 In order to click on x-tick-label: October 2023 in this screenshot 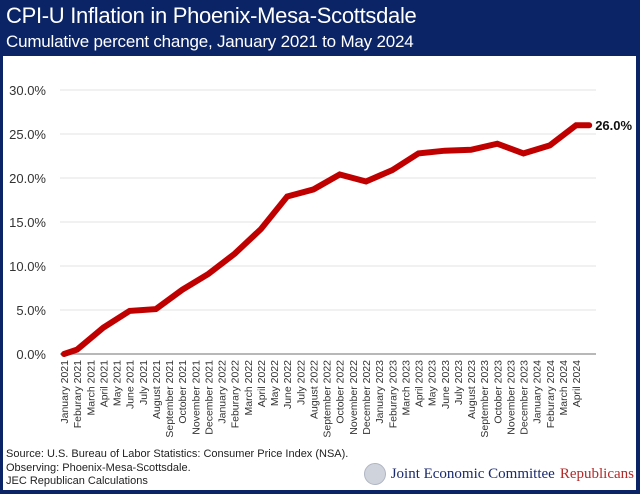, I will do `click(498, 392)`.